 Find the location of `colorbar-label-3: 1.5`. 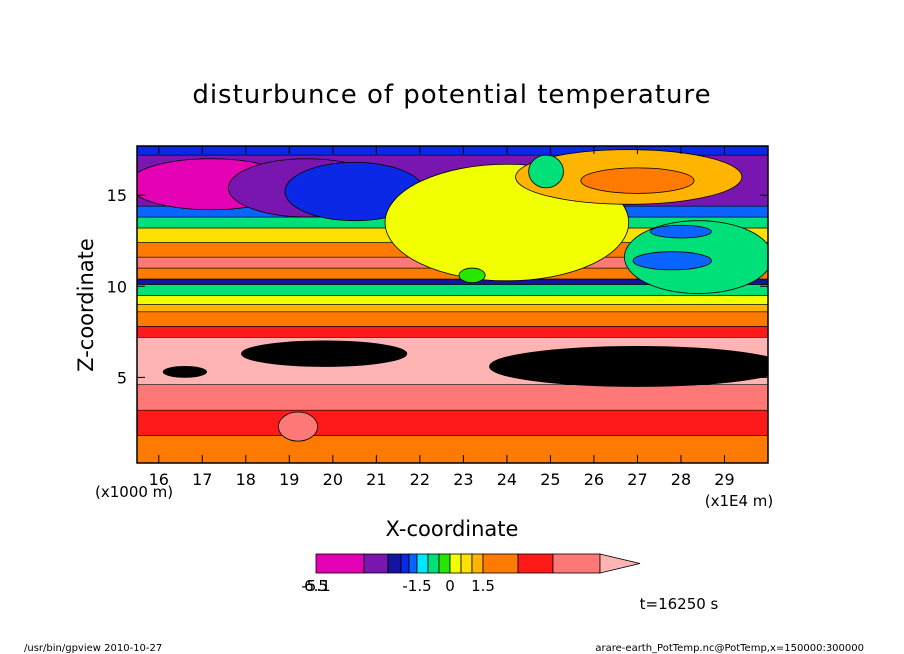

colorbar-label-3: 1.5 is located at coordinates (483, 586).